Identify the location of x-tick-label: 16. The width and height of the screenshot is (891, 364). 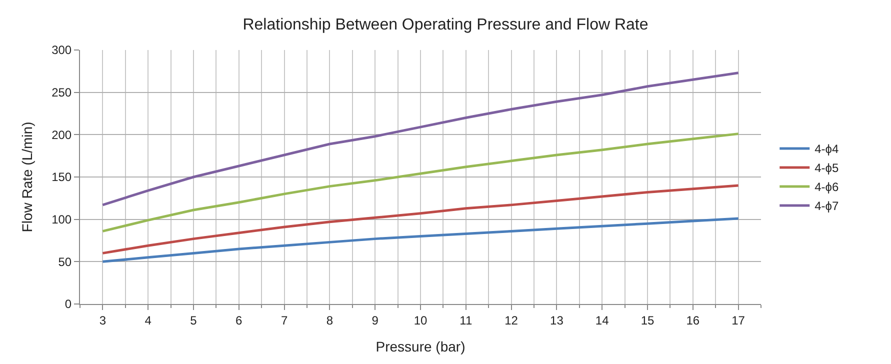
(693, 320).